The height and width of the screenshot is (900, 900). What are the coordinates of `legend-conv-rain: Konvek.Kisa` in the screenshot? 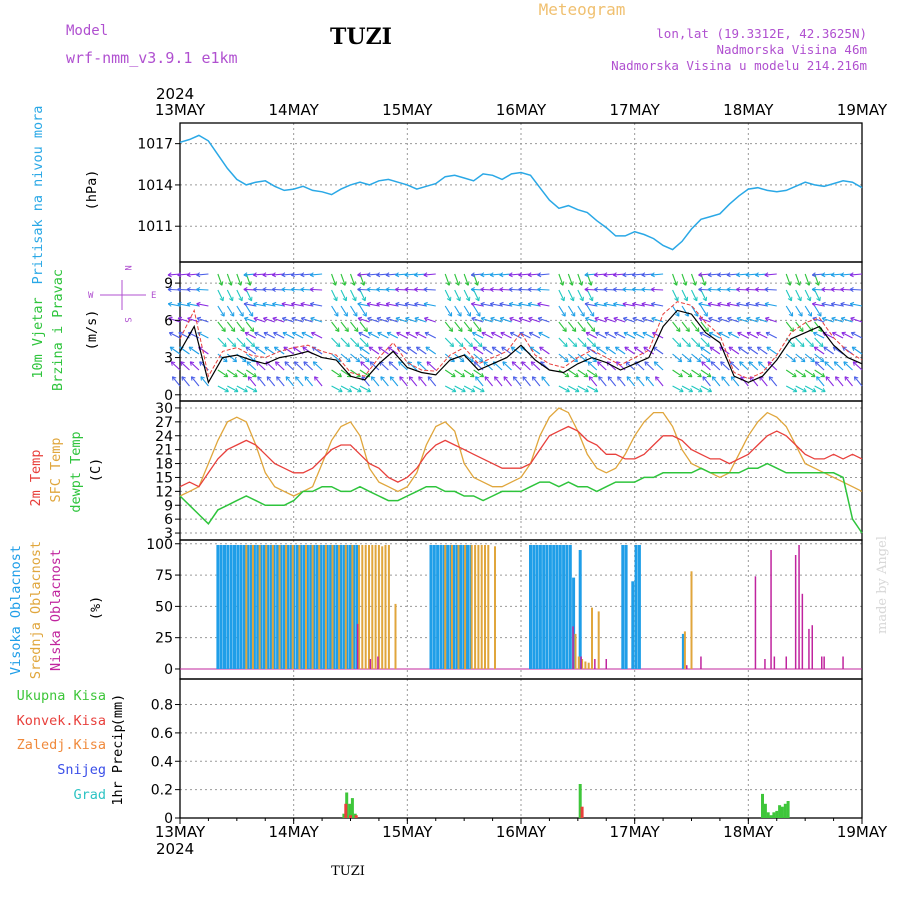 It's located at (61, 721).